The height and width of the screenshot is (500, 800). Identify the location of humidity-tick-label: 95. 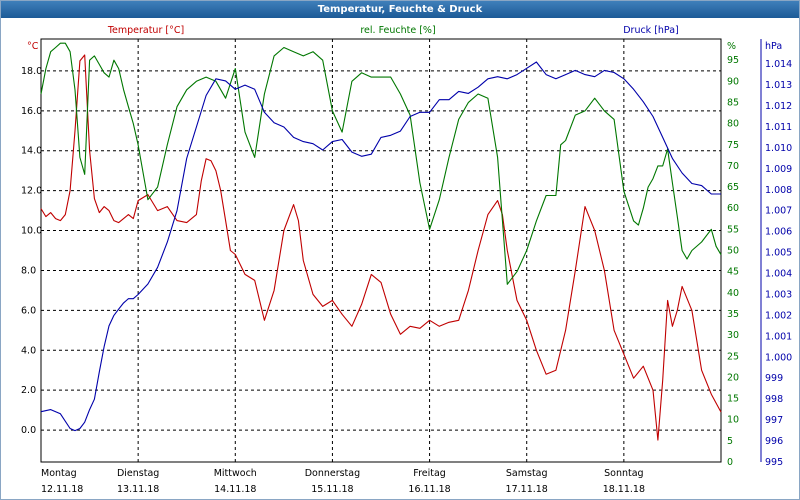
(733, 60).